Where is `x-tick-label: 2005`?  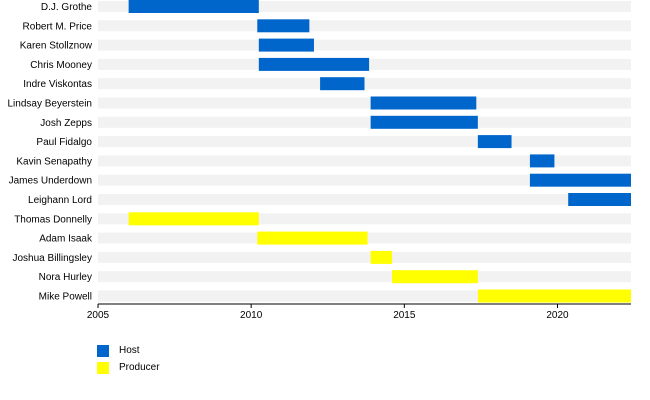
x-tick-label: 2005 is located at coordinates (98, 315).